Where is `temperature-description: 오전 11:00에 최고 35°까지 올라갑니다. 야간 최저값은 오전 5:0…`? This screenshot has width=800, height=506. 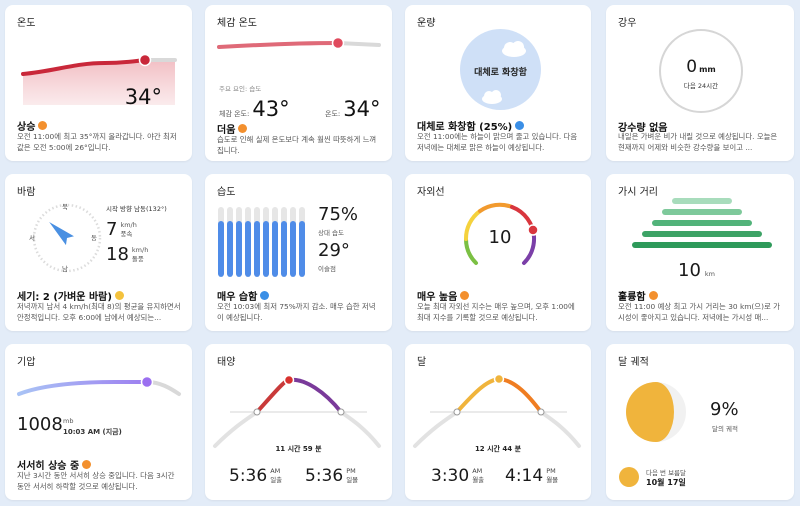
temperature-description: 오전 11:00에 최고 35°까지 올라갑니다. 야간 최저값은 오전 5:0… is located at coordinates (97, 142).